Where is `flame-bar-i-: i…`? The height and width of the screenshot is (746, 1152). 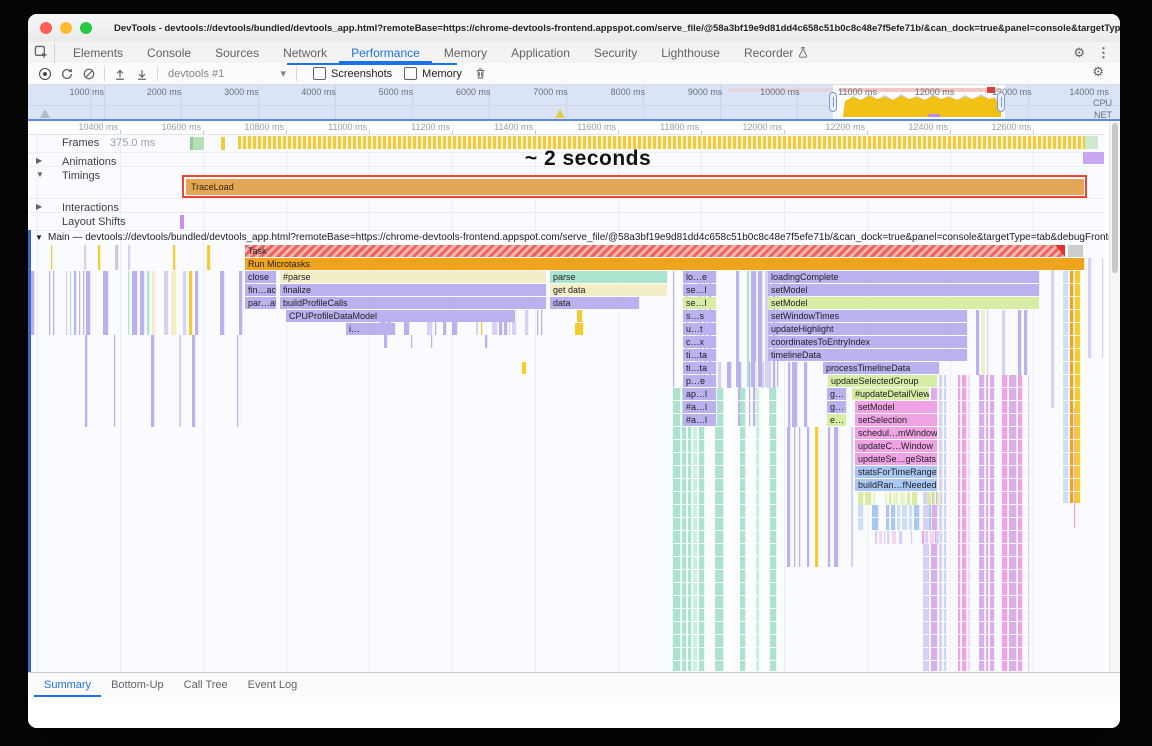 flame-bar-i-: i… is located at coordinates (371, 329).